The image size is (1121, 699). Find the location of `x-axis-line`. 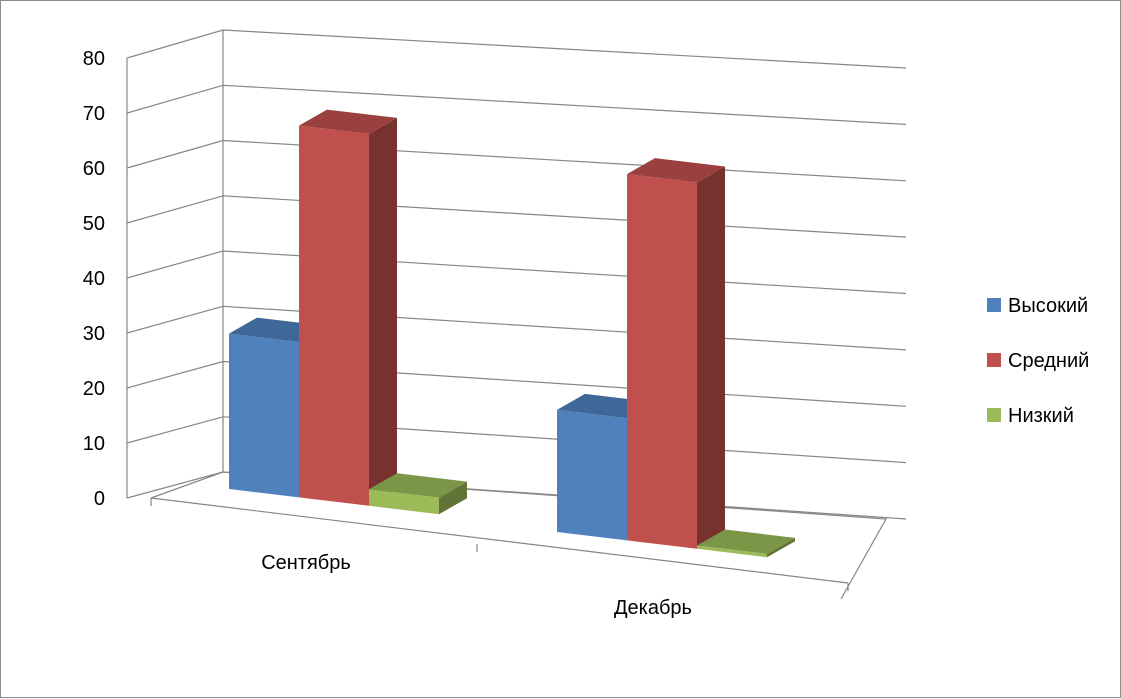

x-axis-line is located at coordinates (499, 540).